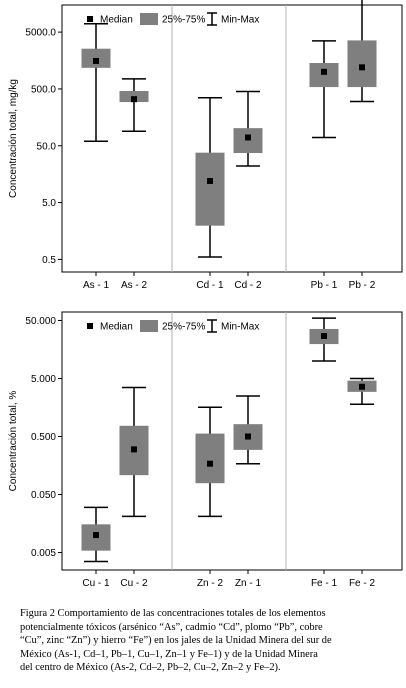 The image size is (406, 688). I want to click on y-tick-label: 50.000, so click(40, 321).